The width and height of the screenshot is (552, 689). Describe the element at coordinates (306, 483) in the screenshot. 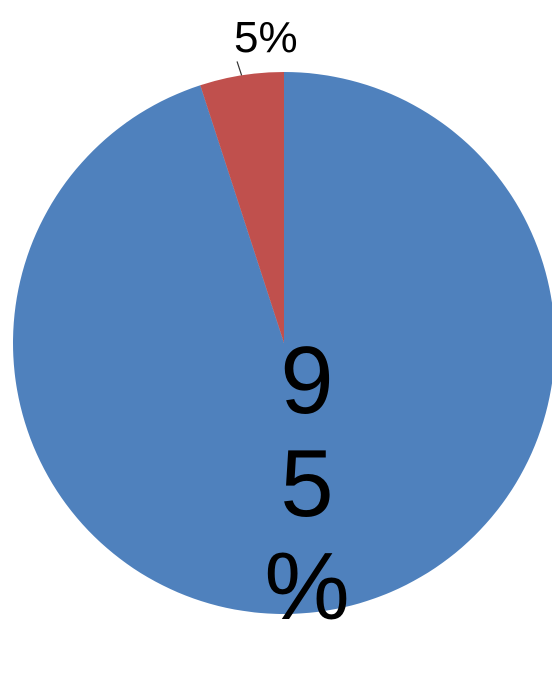

I see `data-label-95-pct: 9 5%` at that location.